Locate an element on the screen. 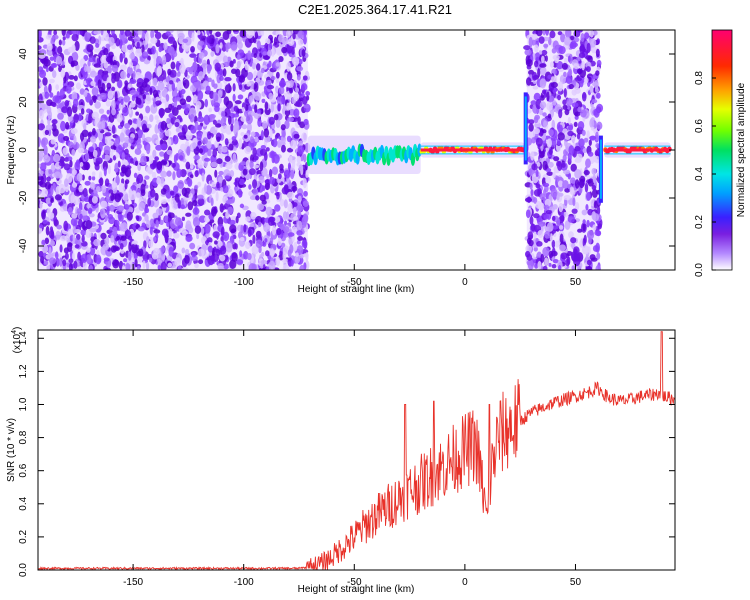 This screenshot has width=750, height=600. snr-y-tick-label: 0.6 is located at coordinates (23, 470).